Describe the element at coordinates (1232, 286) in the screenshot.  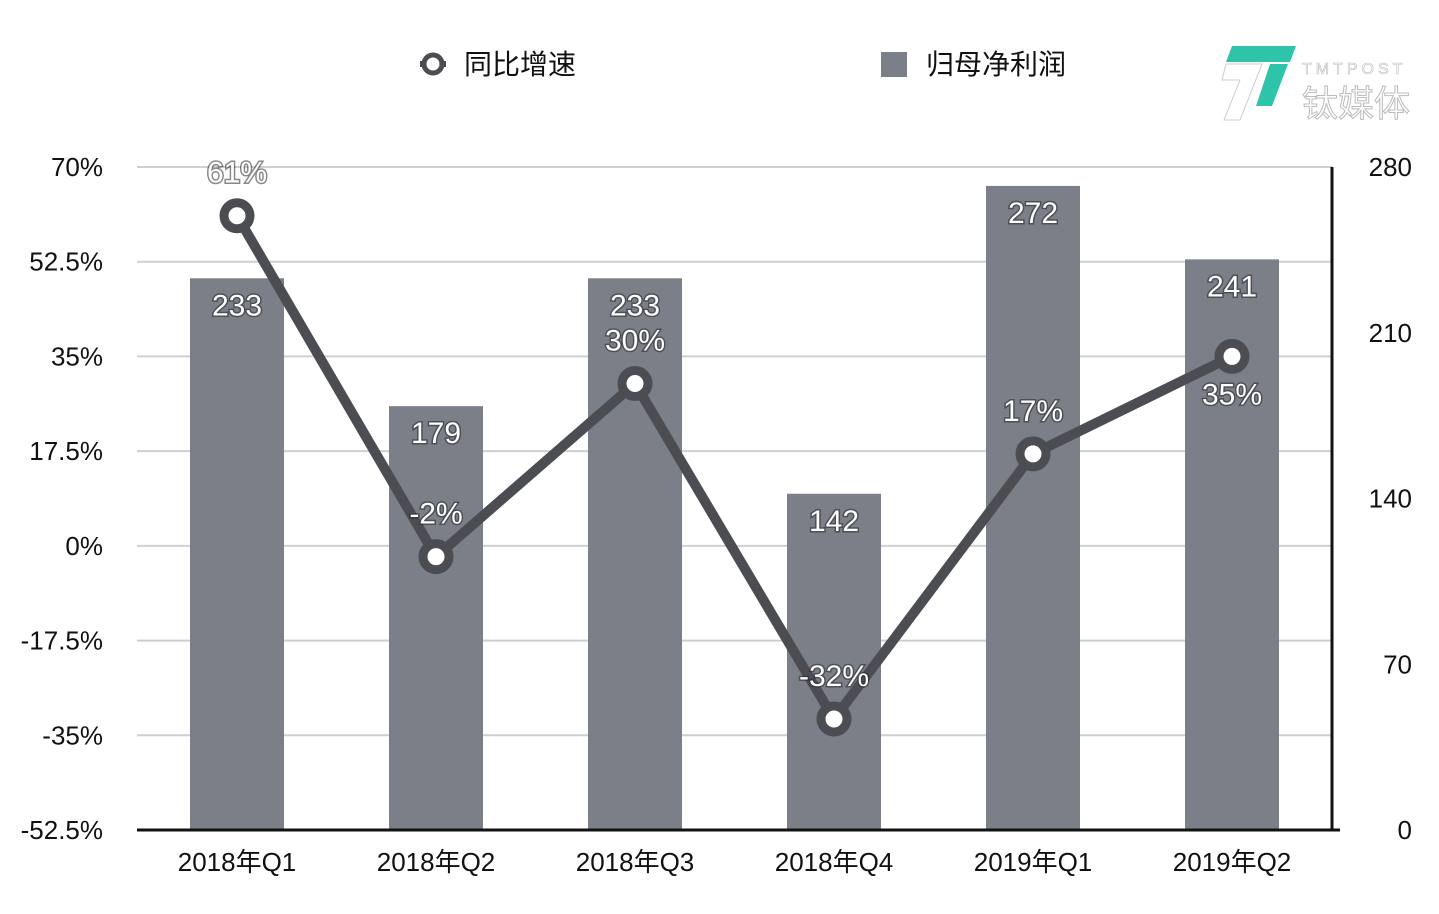
I see `bar-value-label: 241` at that location.